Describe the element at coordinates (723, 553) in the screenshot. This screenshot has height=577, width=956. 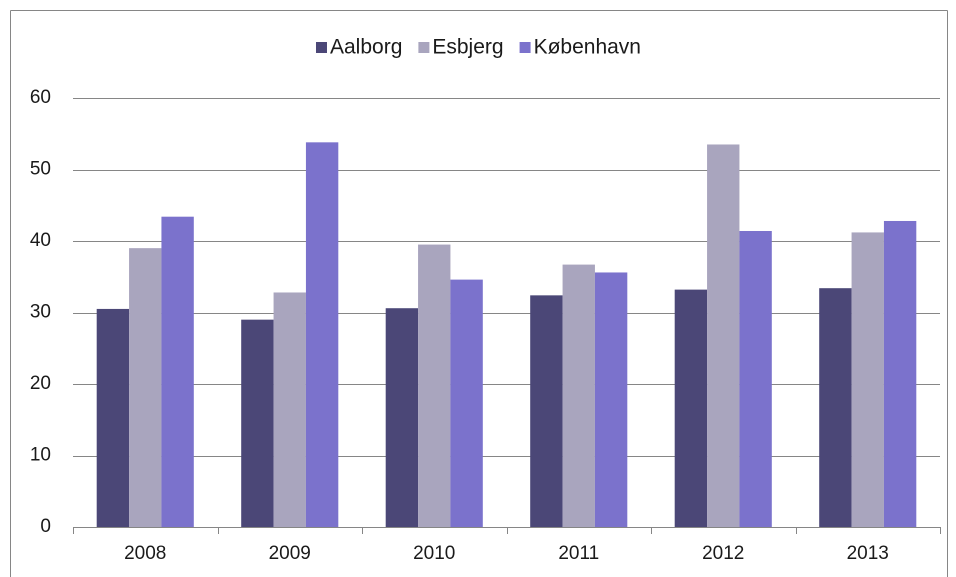
I see `x-tick-label: 2012` at that location.